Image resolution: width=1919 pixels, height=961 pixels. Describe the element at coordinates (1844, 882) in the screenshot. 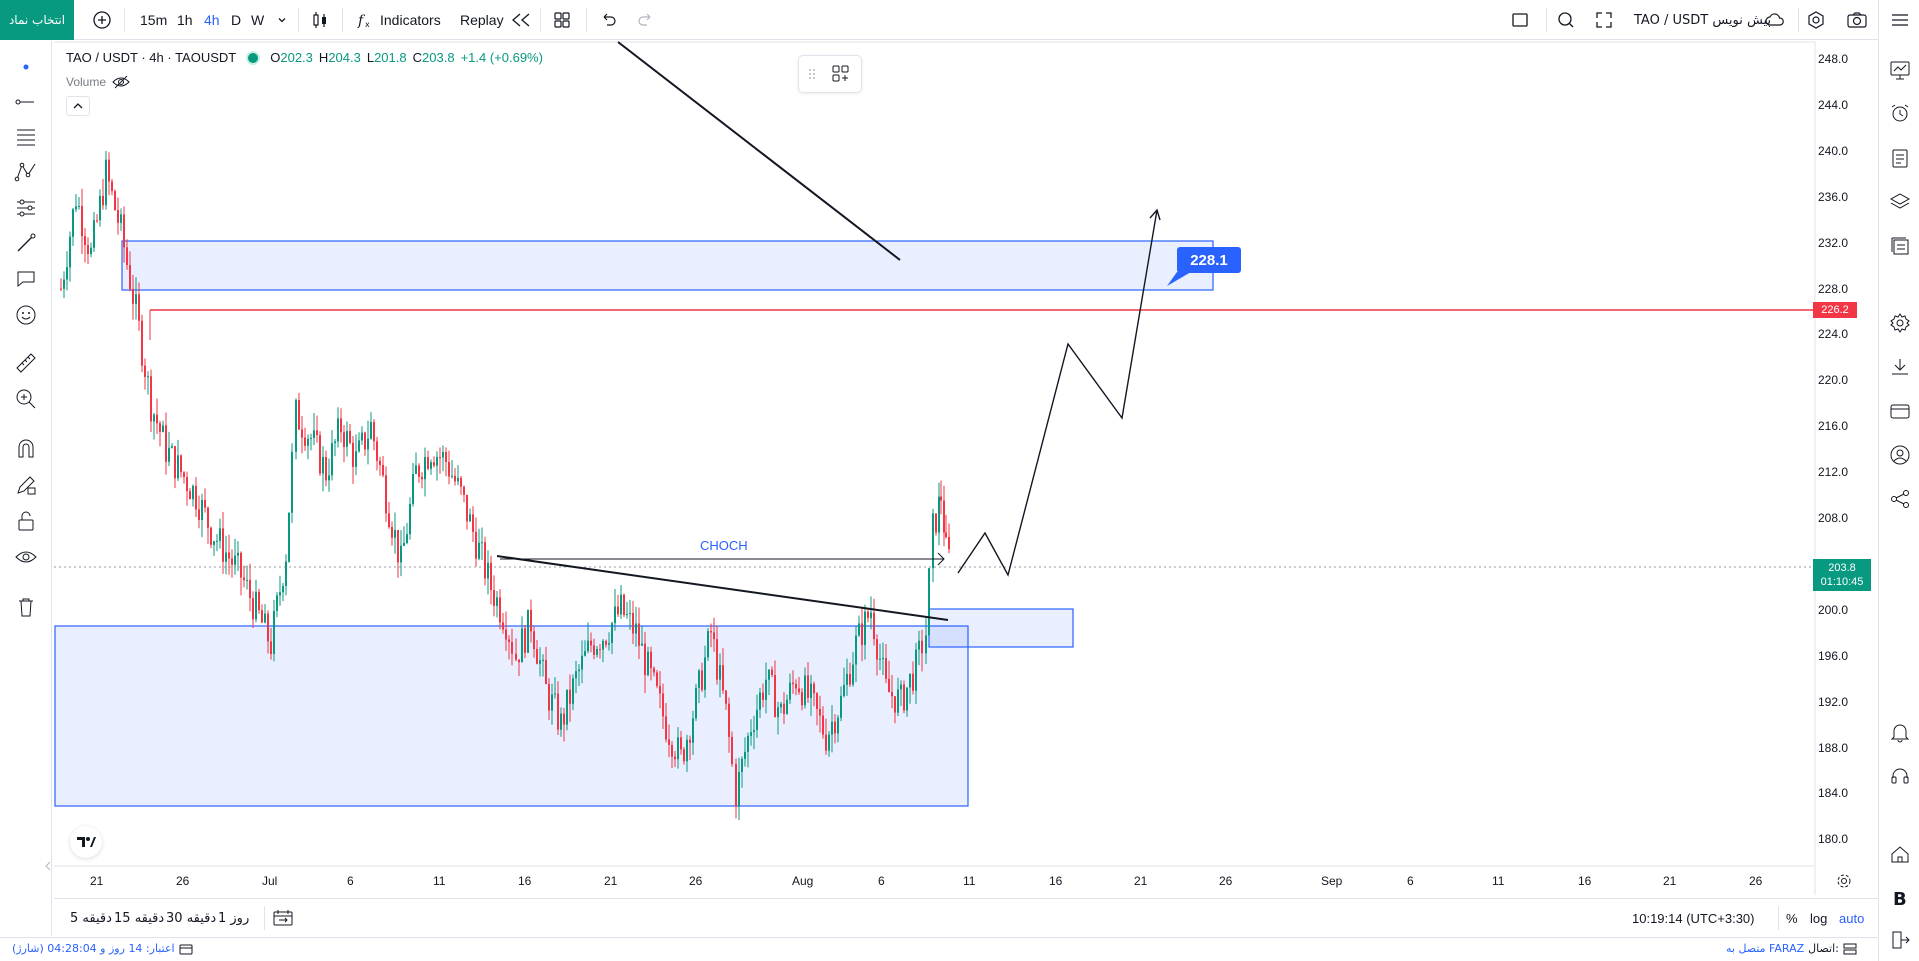

I see `chart-settings-button` at that location.